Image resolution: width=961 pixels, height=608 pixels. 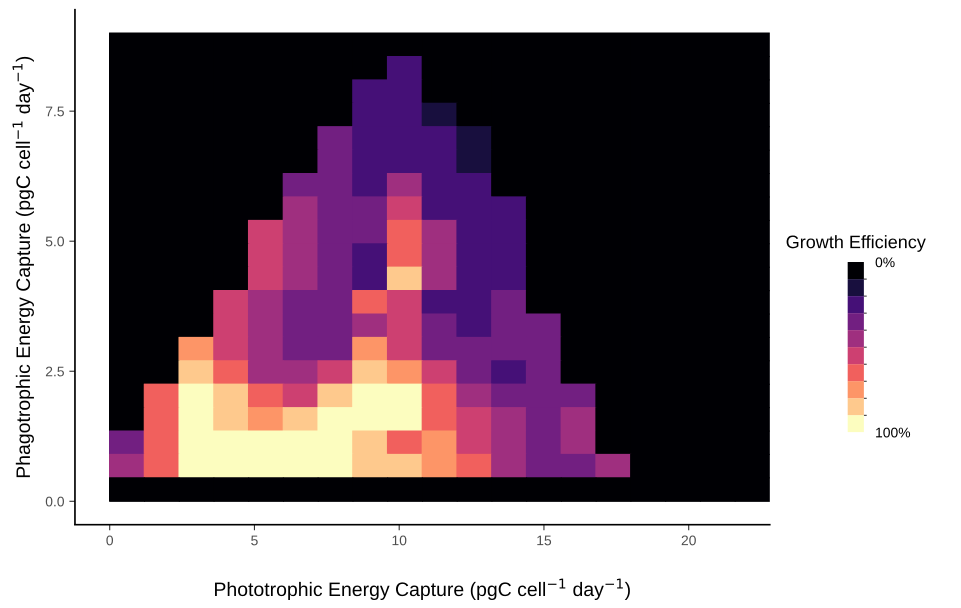 I want to click on x-axis-title: Phototrophic Energy Capture (pgC cell$^{−1}$ day$^{−1}$), so click(x=422, y=589).